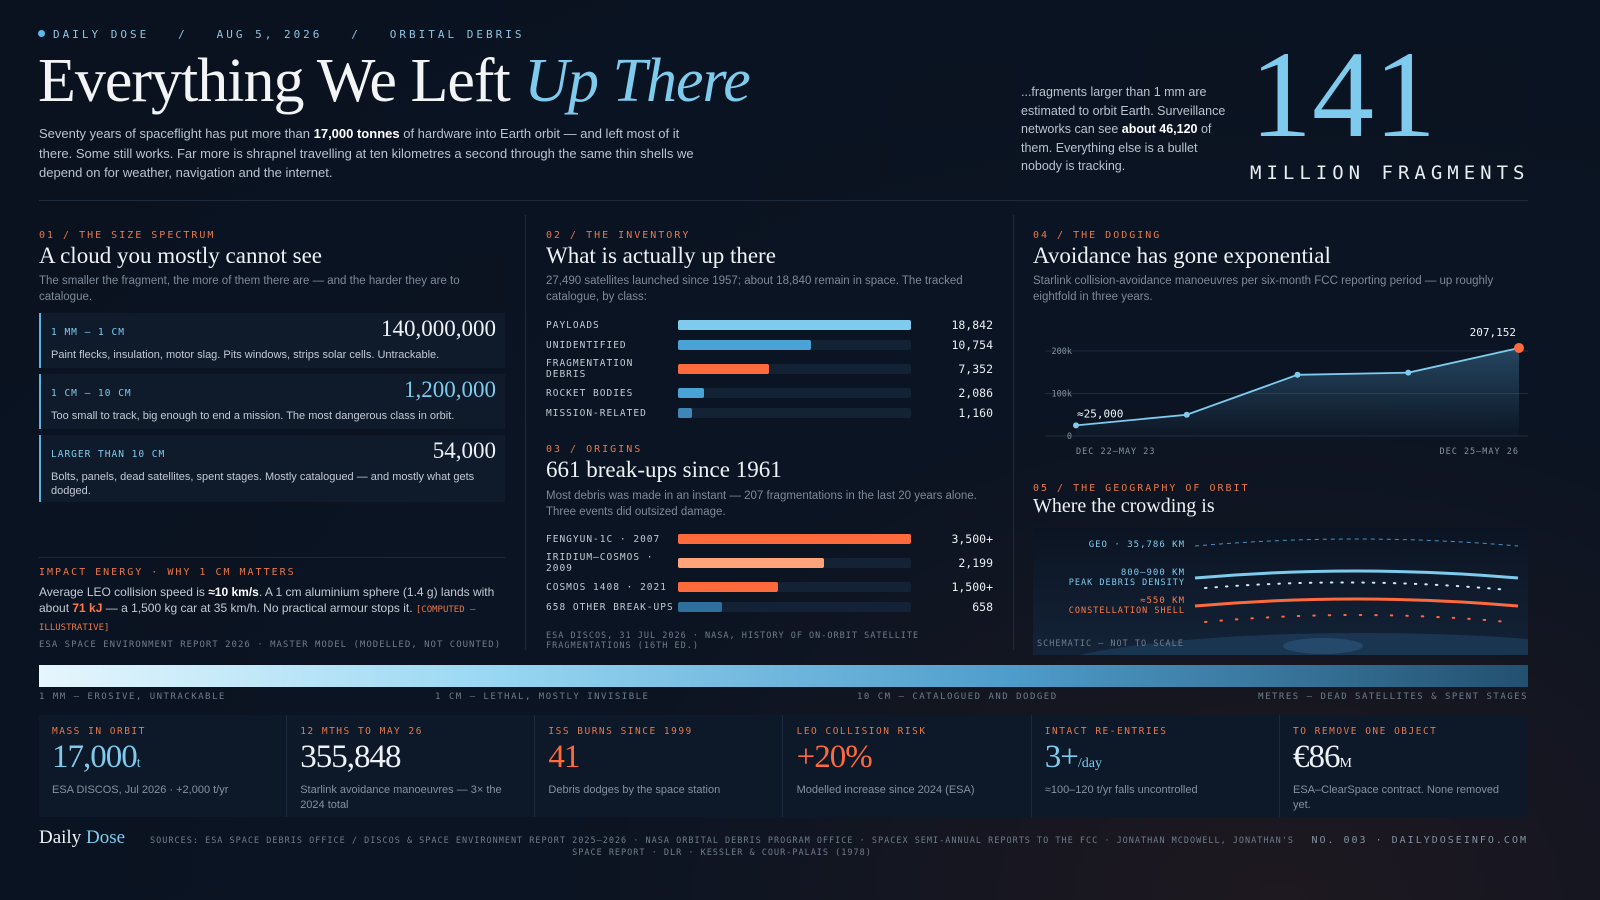 This screenshot has width=1600, height=900. I want to click on stat-note: ≈100–120 t/yr falls uncontrolled, so click(1121, 790).